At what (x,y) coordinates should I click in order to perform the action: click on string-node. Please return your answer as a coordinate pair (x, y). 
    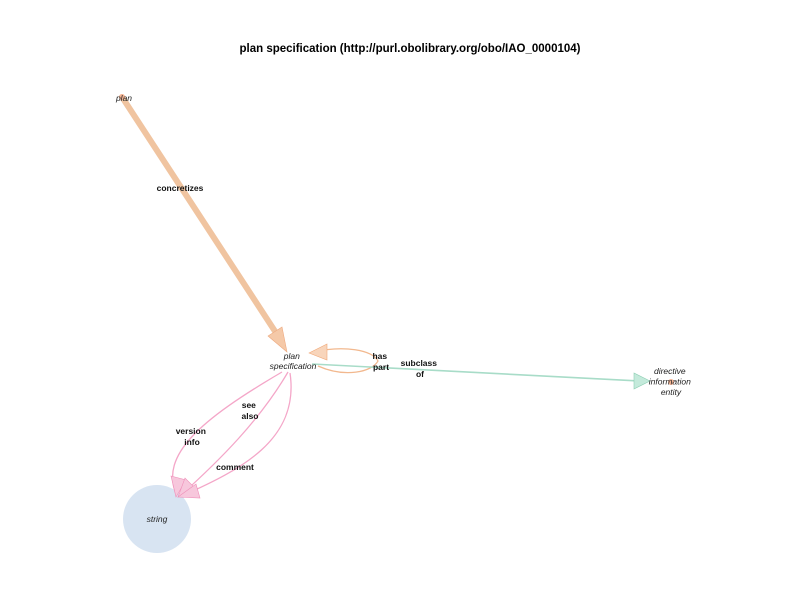
    Looking at the image, I should click on (157, 519).